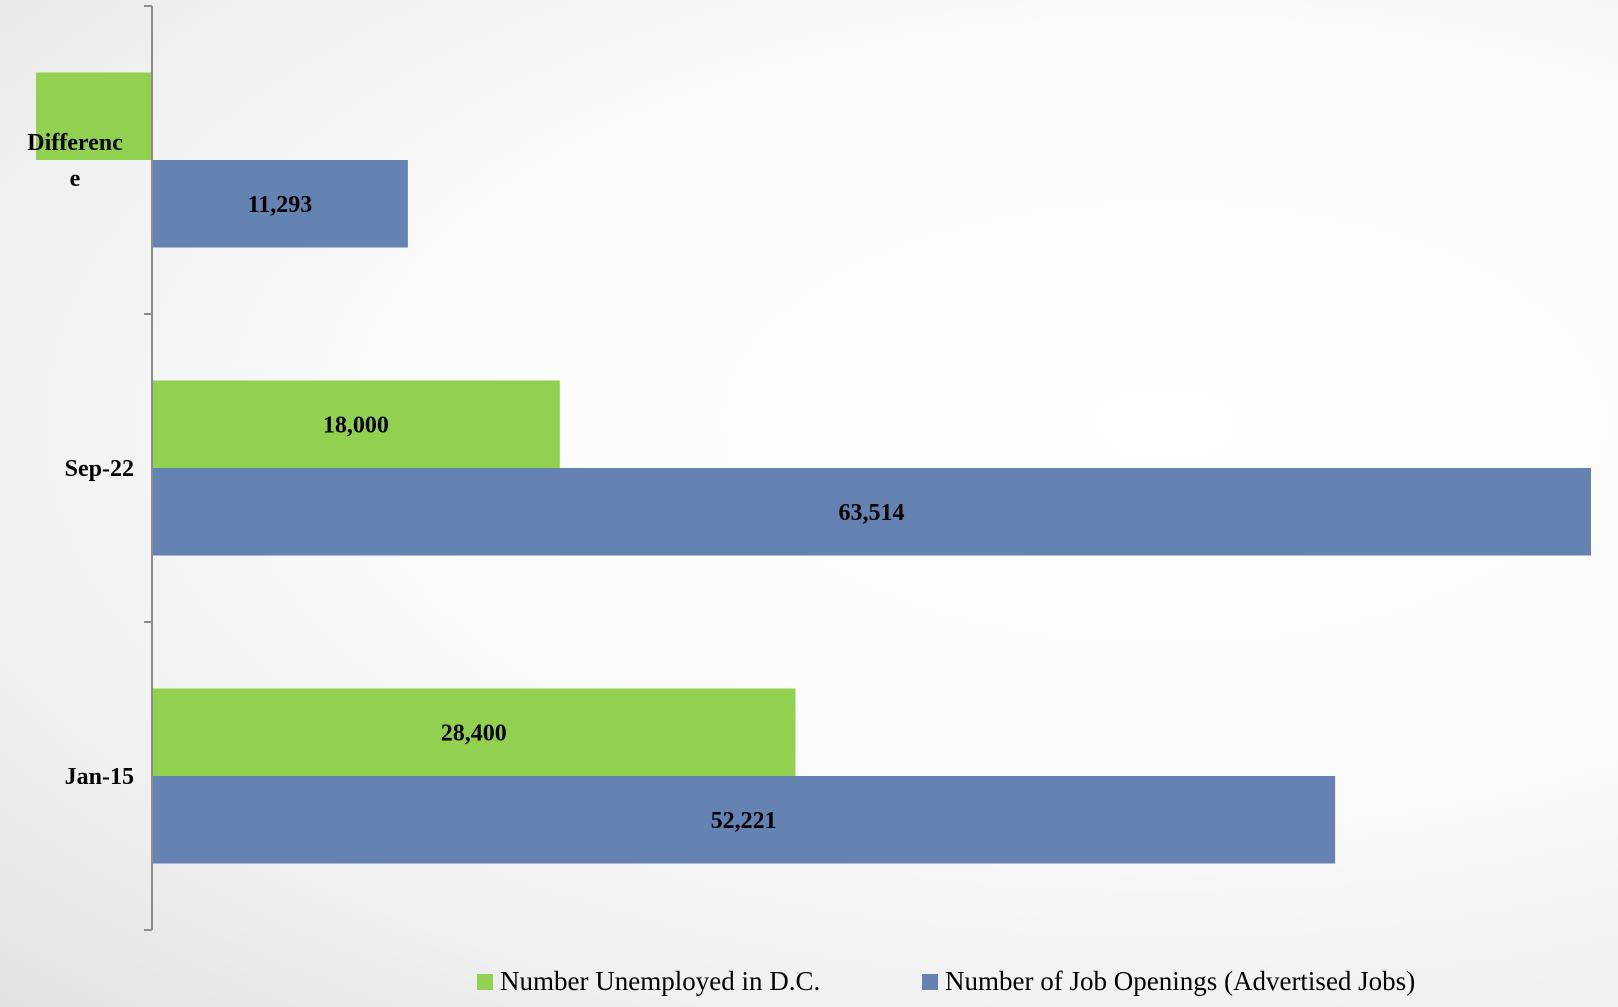 This screenshot has width=1618, height=1007. I want to click on category-label-2-line-1: e, so click(75, 179).